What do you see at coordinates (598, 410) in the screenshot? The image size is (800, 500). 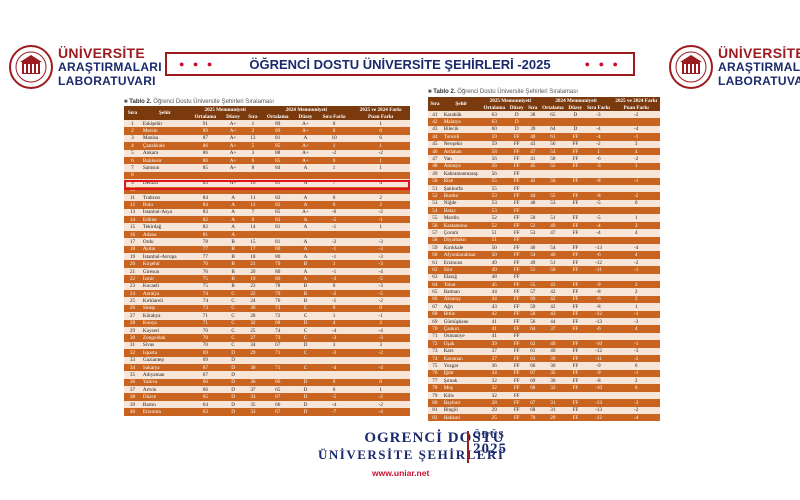 I see `table-cell: -13` at bounding box center [598, 410].